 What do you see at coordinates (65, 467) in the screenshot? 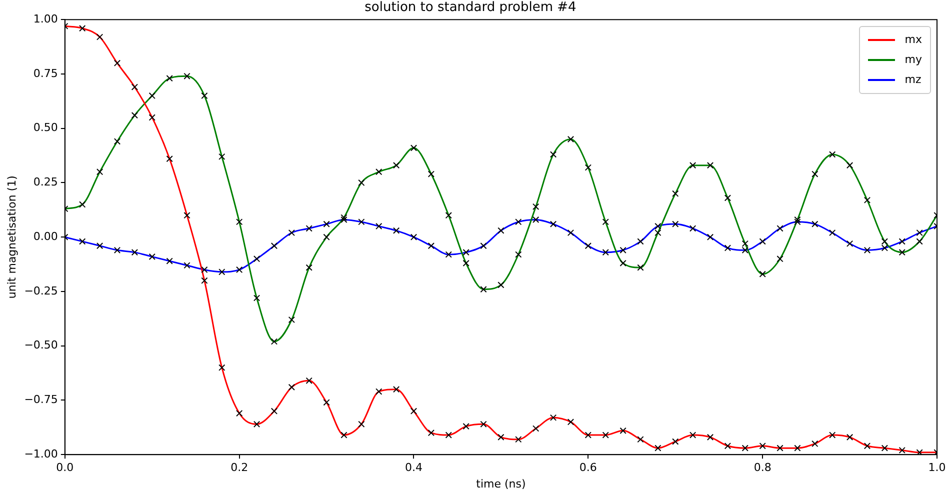
I see `x-tick-label: 0.0` at bounding box center [65, 467].